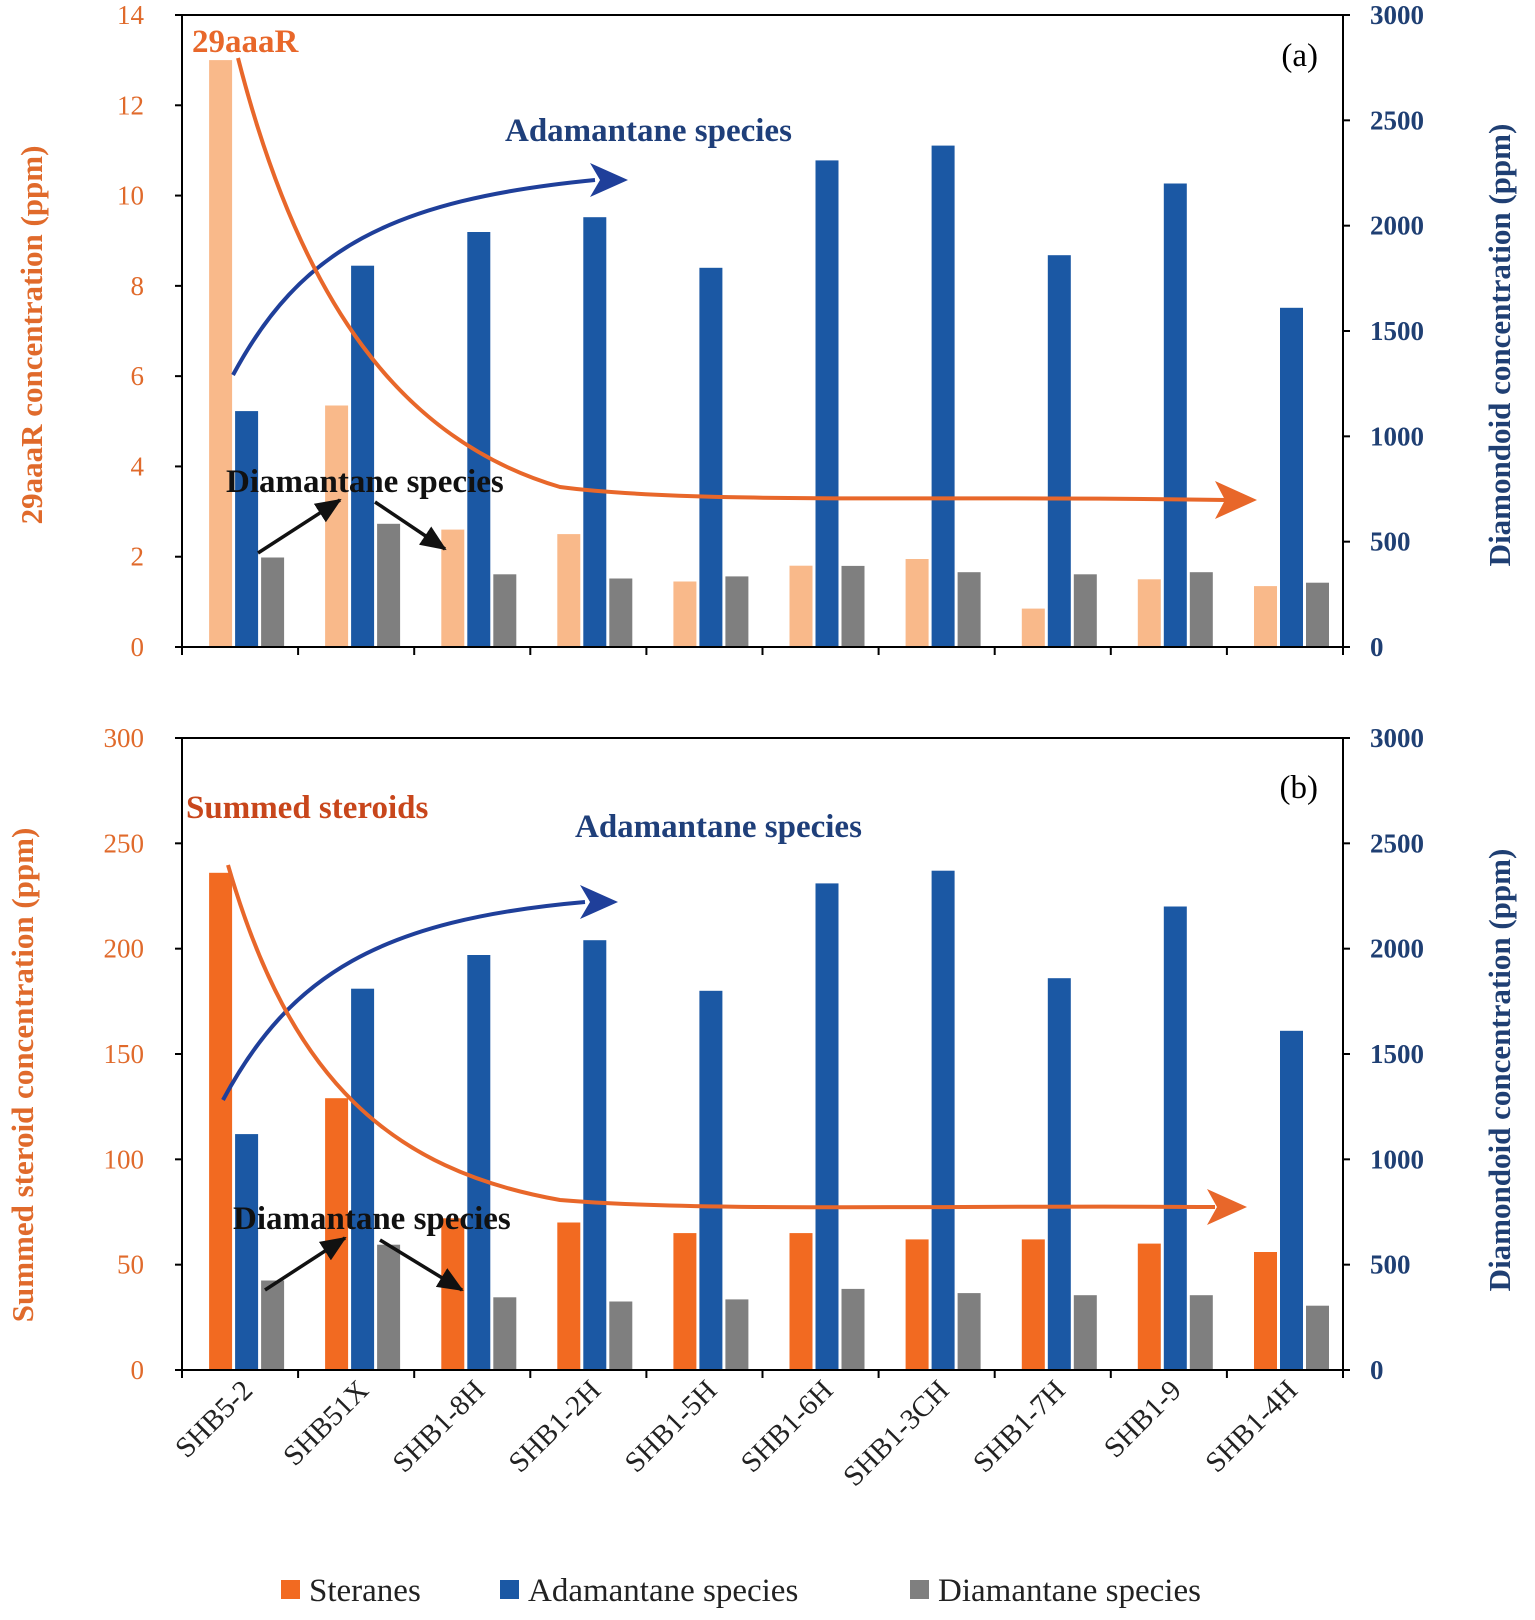 The image size is (1535, 1620). I want to click on bar-diamantane-b-shb1-7h, so click(1085, 1332).